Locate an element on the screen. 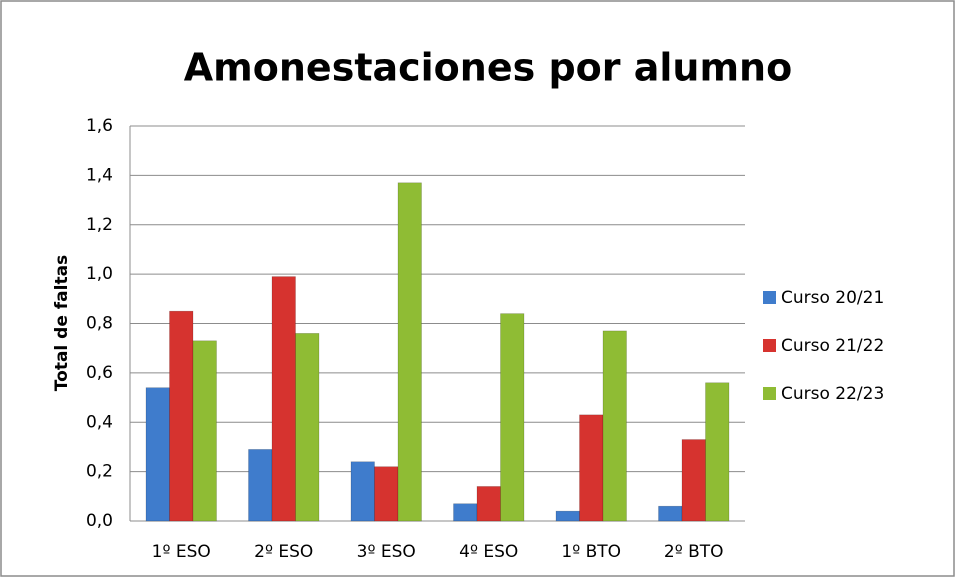 The height and width of the screenshot is (578, 956). x-tick-label: 1º ESO is located at coordinates (181, 552).